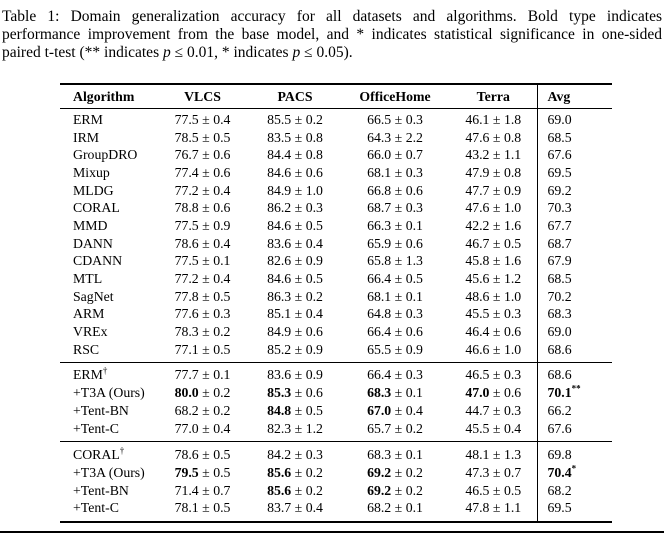 Image resolution: width=664 pixels, height=539 pixels. Describe the element at coordinates (574, 96) in the screenshot. I see `column-header-avg: Avg` at that location.